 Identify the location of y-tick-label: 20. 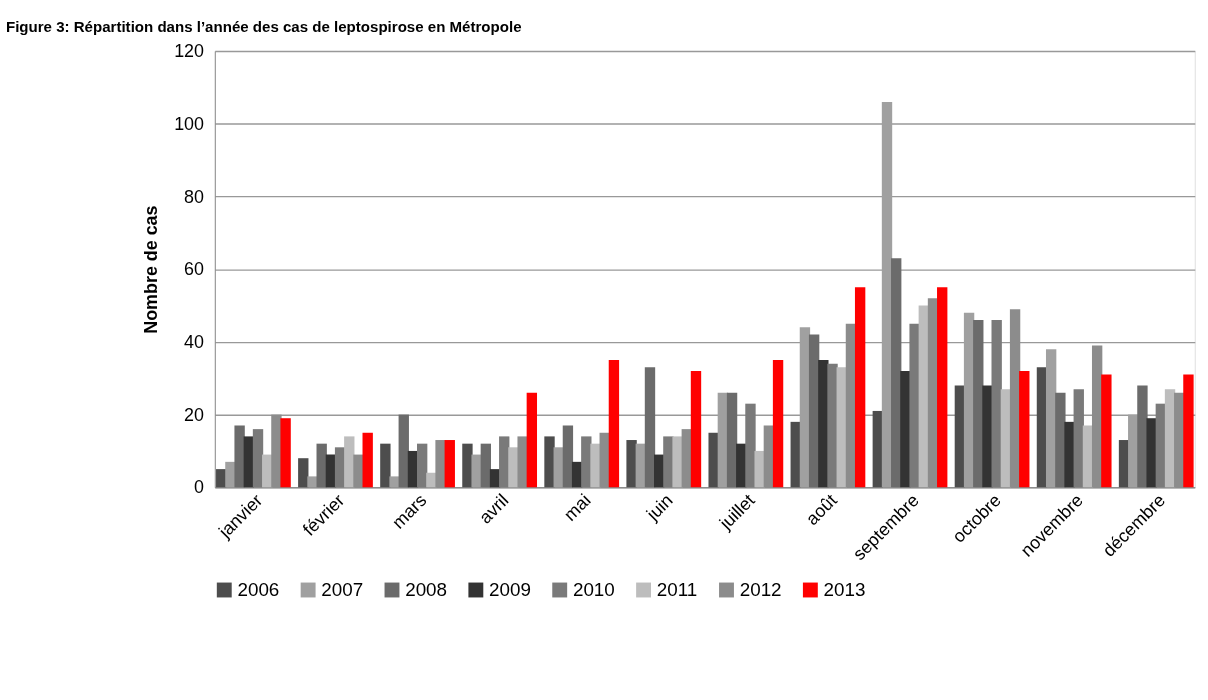
(194, 414).